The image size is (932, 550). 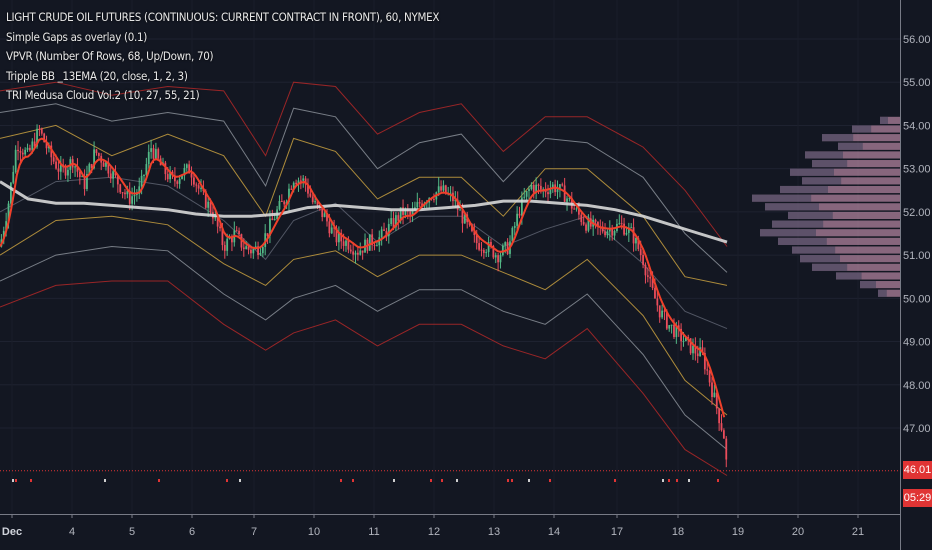 What do you see at coordinates (798, 532) in the screenshot?
I see `x-tick-label: 20` at bounding box center [798, 532].